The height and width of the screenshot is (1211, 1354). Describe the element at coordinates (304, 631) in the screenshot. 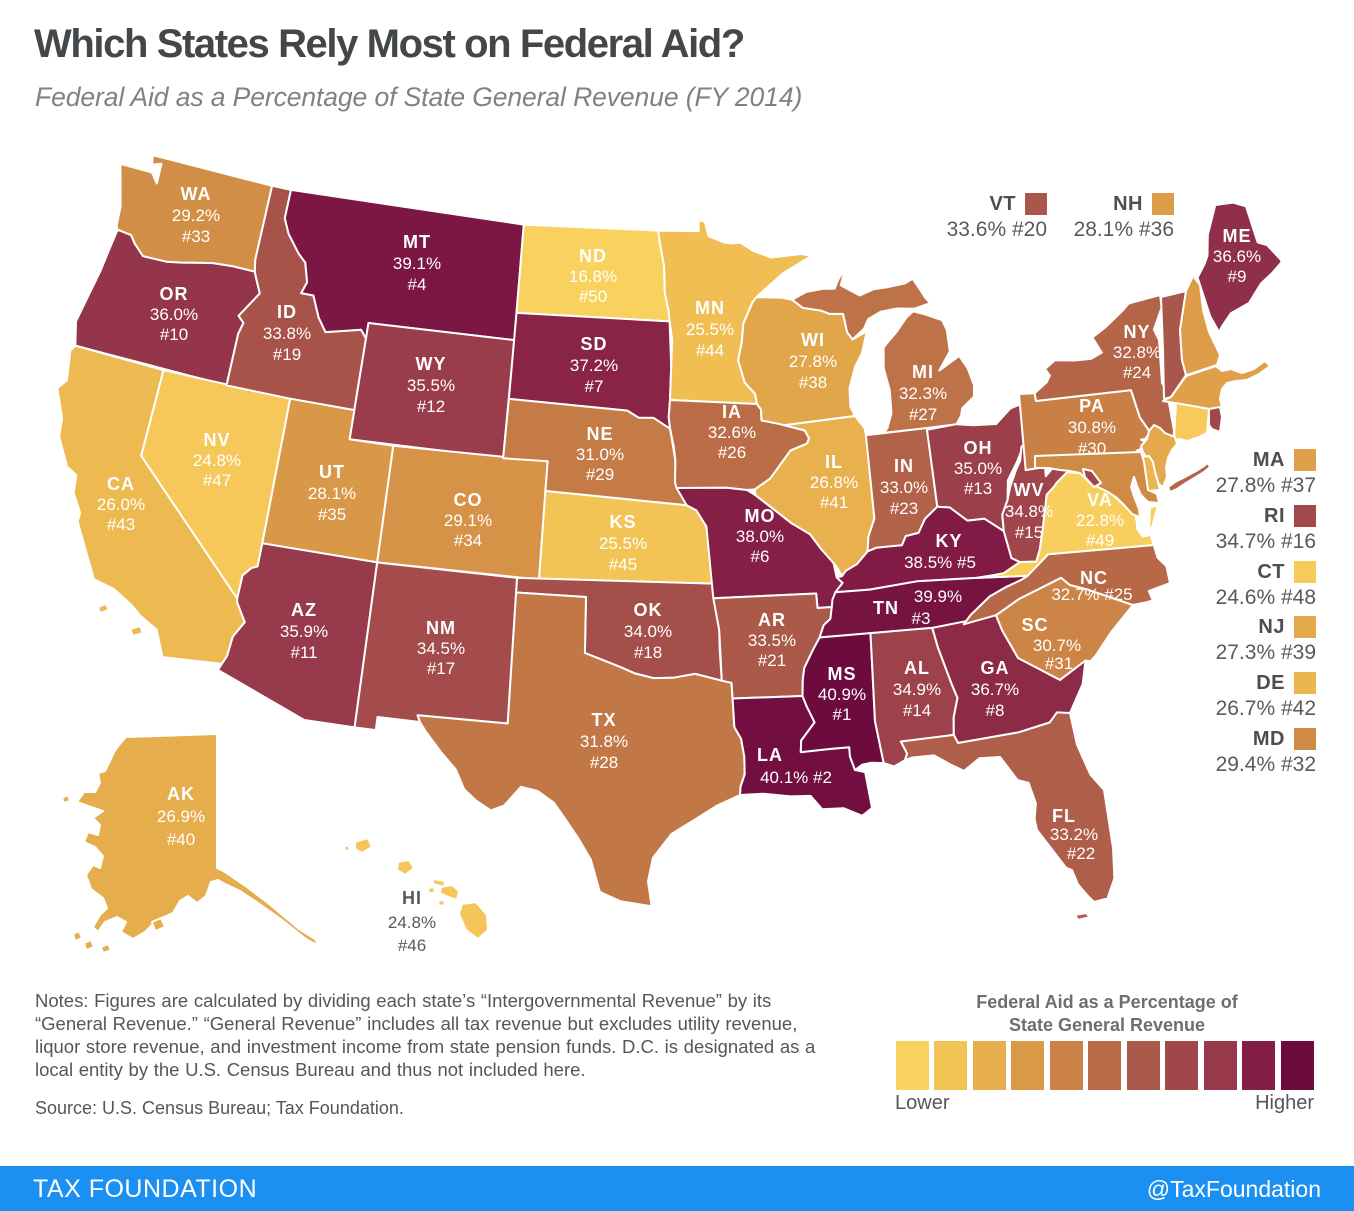

I see `svg-text: 35.9%` at that location.